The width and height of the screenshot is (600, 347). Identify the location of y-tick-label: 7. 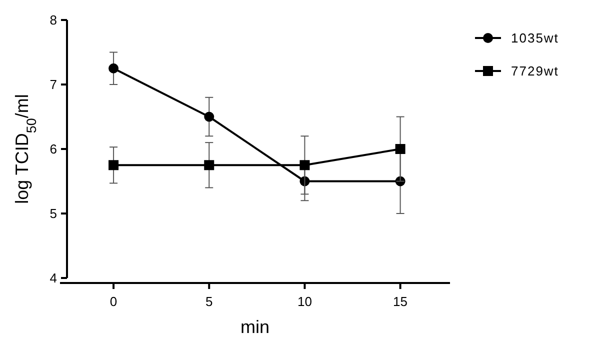
(53, 84).